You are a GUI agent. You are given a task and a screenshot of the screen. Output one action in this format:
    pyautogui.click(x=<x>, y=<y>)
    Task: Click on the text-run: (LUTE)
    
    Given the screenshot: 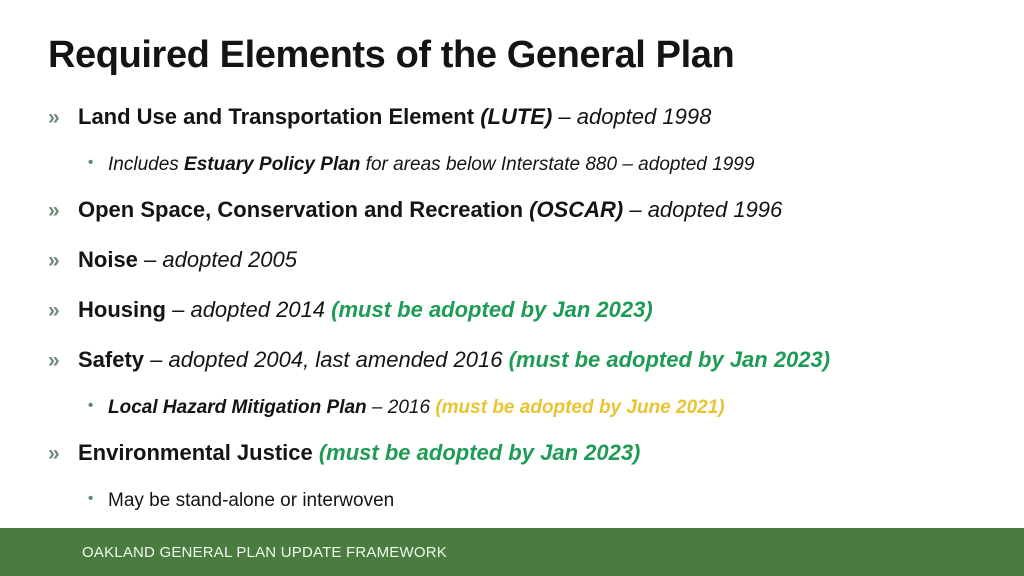 What is the action you would take?
    pyautogui.click(x=516, y=116)
    